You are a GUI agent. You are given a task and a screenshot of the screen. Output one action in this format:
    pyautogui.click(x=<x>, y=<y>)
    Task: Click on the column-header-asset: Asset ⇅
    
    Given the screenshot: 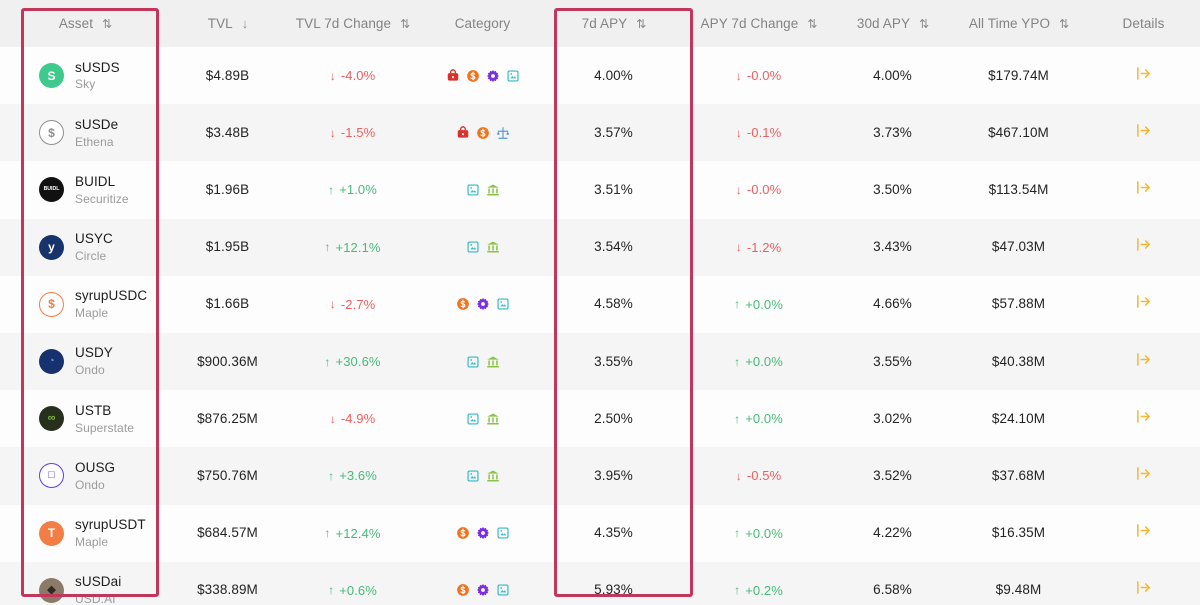 What is the action you would take?
    pyautogui.click(x=85, y=23)
    